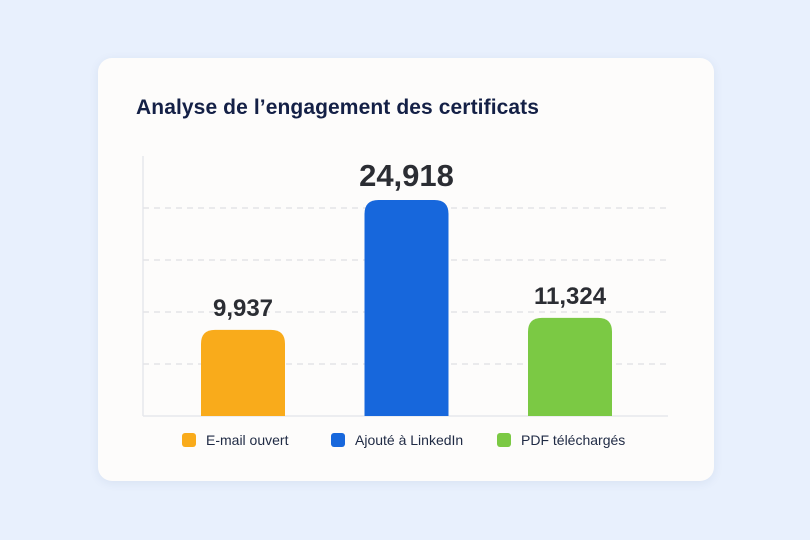  I want to click on legend-swatch-linkedin, so click(338, 440).